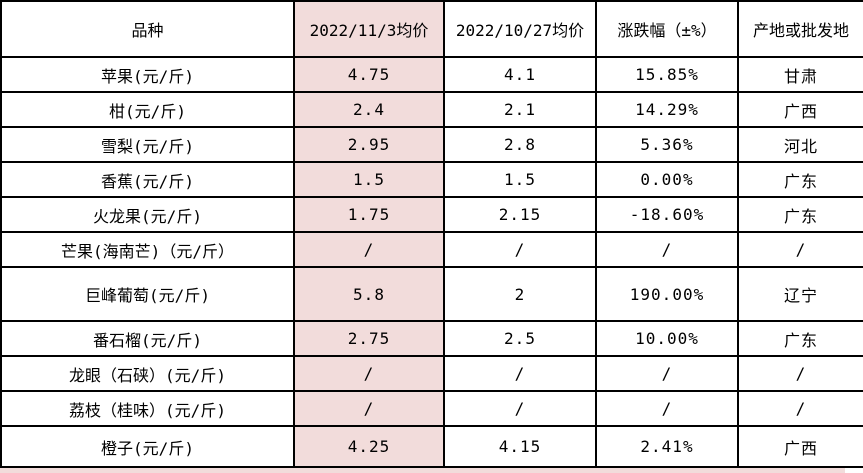 This screenshot has height=473, width=863. I want to click on cell-change: -18.60%, so click(667, 214).